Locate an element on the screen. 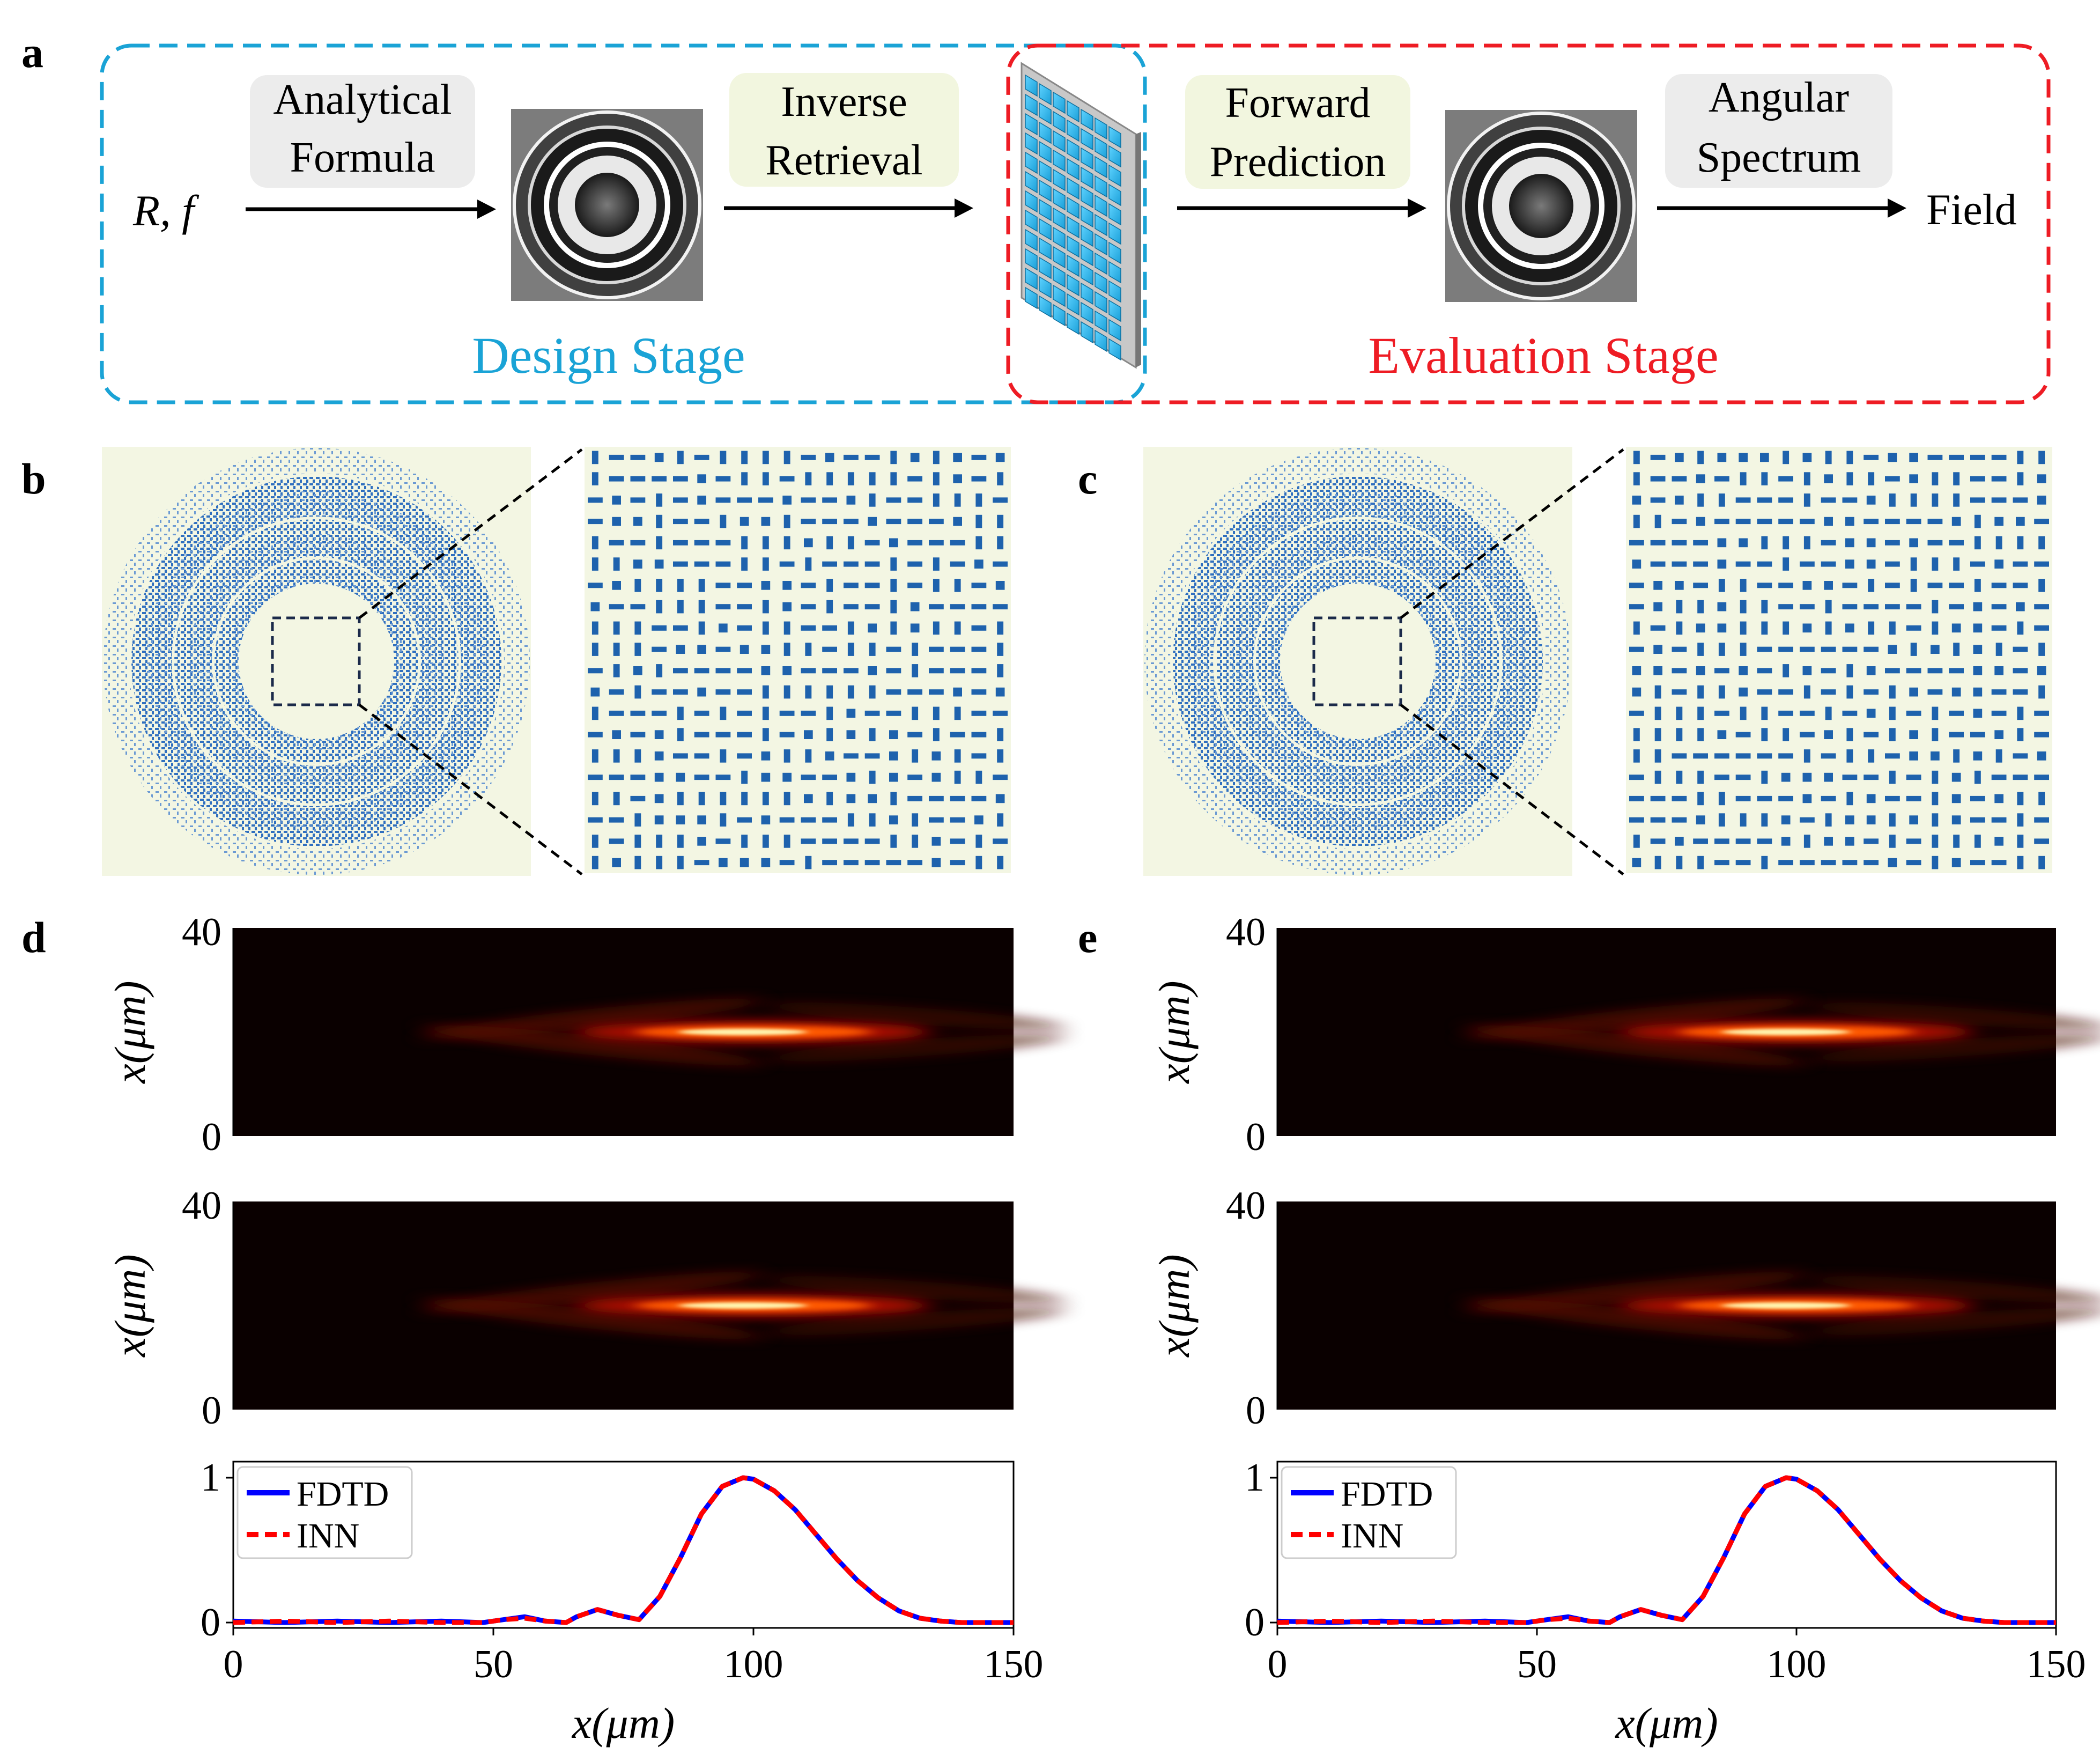 Image resolution: width=2100 pixels, height=1762 pixels. arrow-analytical is located at coordinates (371, 209).